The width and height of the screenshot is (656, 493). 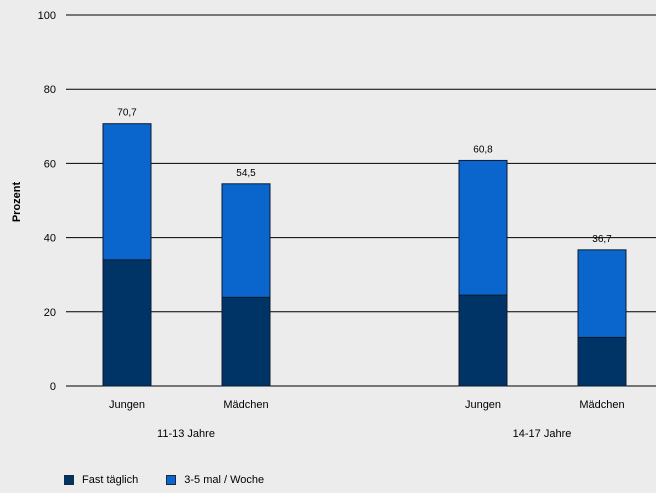 What do you see at coordinates (47, 201) in the screenshot?
I see `y-axis-ticks: 0 20 40 60 80 100` at bounding box center [47, 201].